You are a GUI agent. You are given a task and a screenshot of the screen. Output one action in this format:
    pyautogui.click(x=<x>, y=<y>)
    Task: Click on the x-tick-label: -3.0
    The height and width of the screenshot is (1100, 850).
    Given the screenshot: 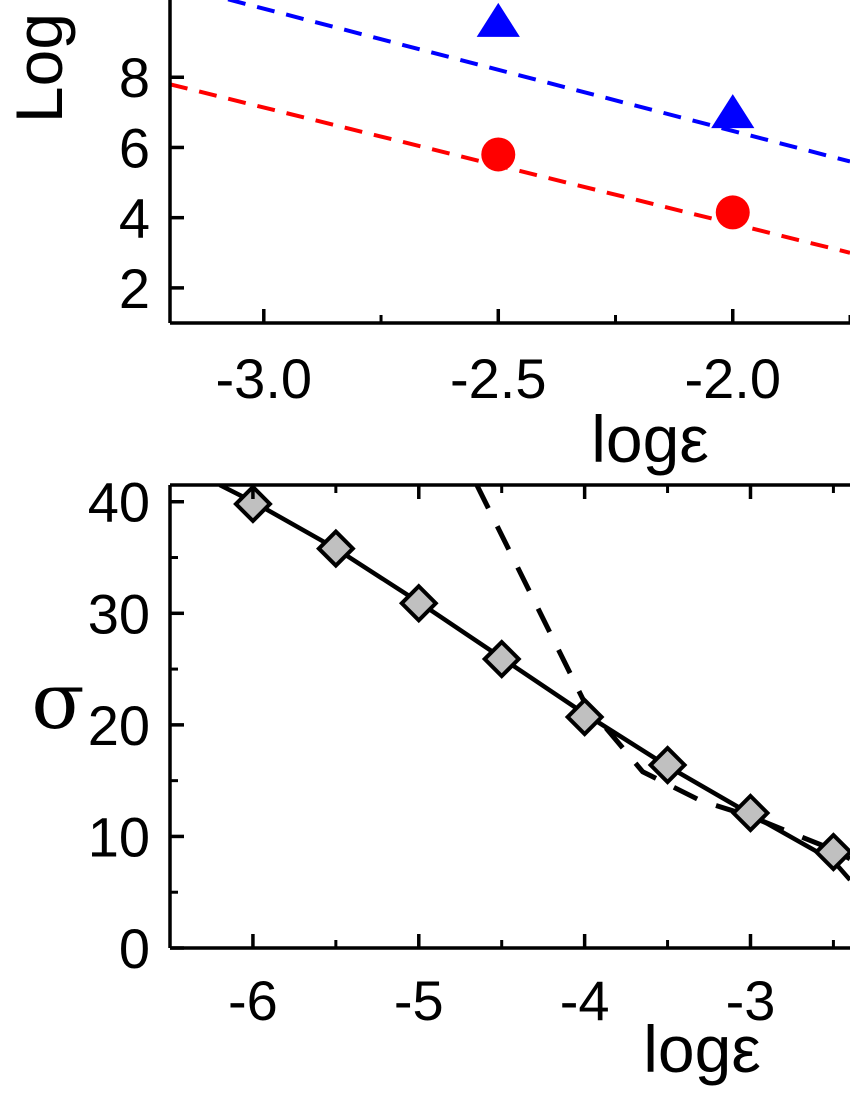 What is the action you would take?
    pyautogui.click(x=264, y=378)
    